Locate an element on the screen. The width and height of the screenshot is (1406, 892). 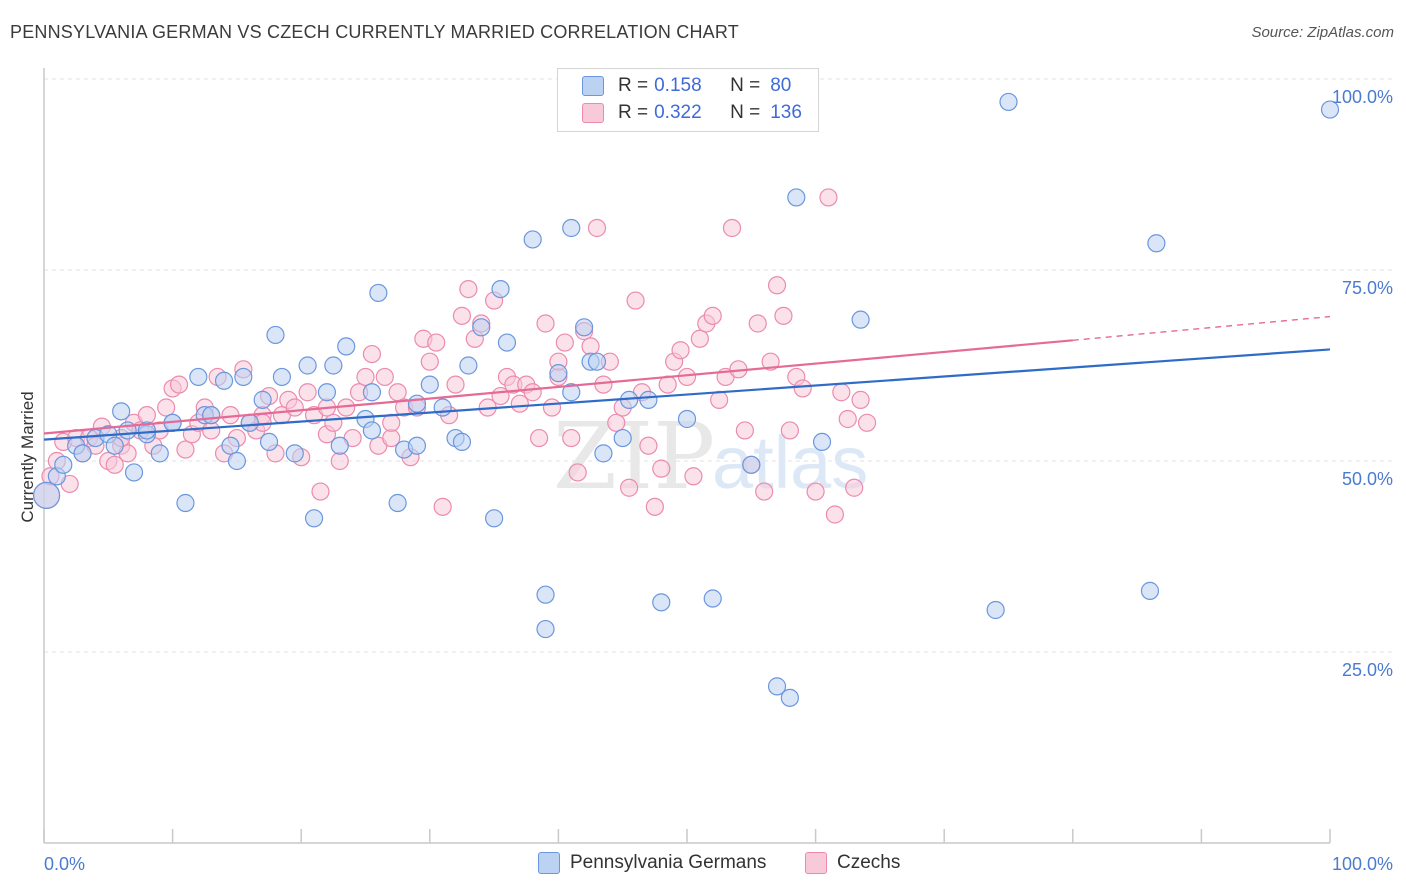
y-axis-label: Currently Married is located at coordinates (27, 456).